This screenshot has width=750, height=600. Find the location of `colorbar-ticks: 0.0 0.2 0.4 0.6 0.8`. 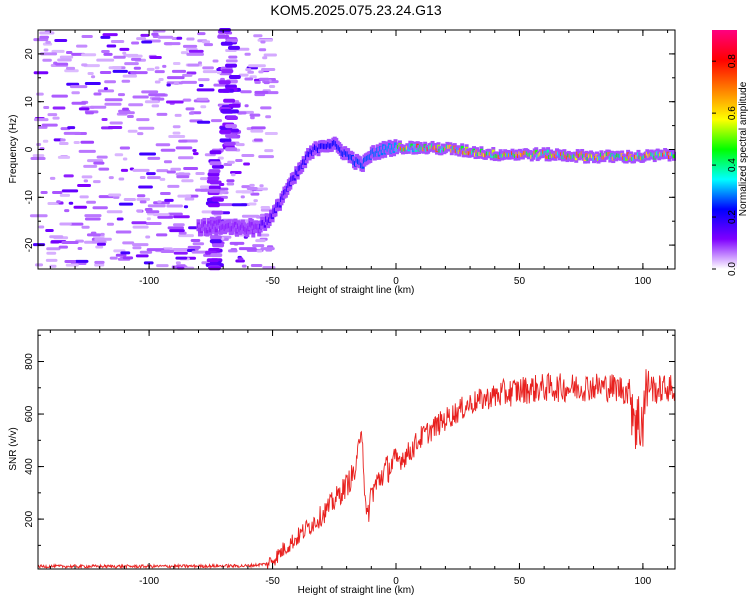

colorbar-ticks: 0.0 0.2 0.4 0.6 0.8 is located at coordinates (725, 165).